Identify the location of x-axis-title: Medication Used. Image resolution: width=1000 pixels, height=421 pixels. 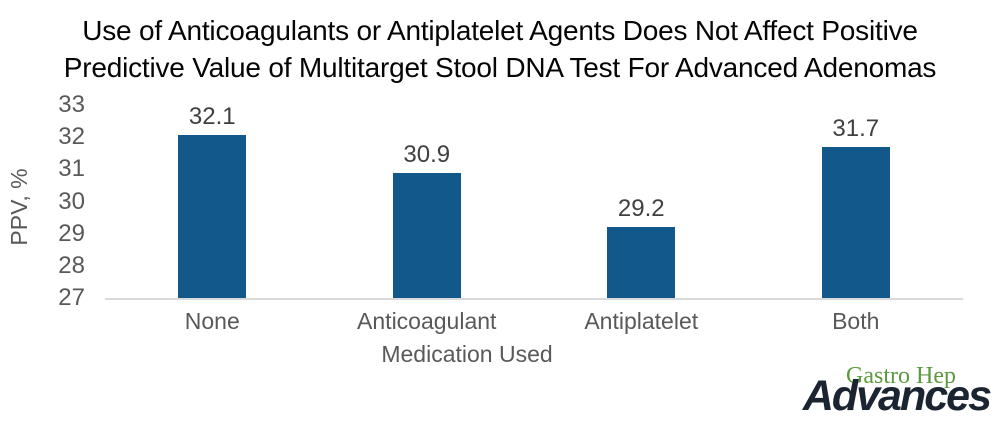
(467, 354).